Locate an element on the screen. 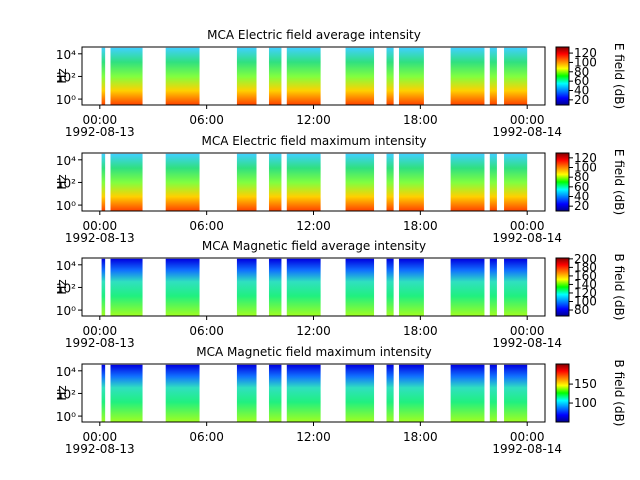 The image size is (640, 480). colorbar-tick-label: 150 is located at coordinates (585, 384).